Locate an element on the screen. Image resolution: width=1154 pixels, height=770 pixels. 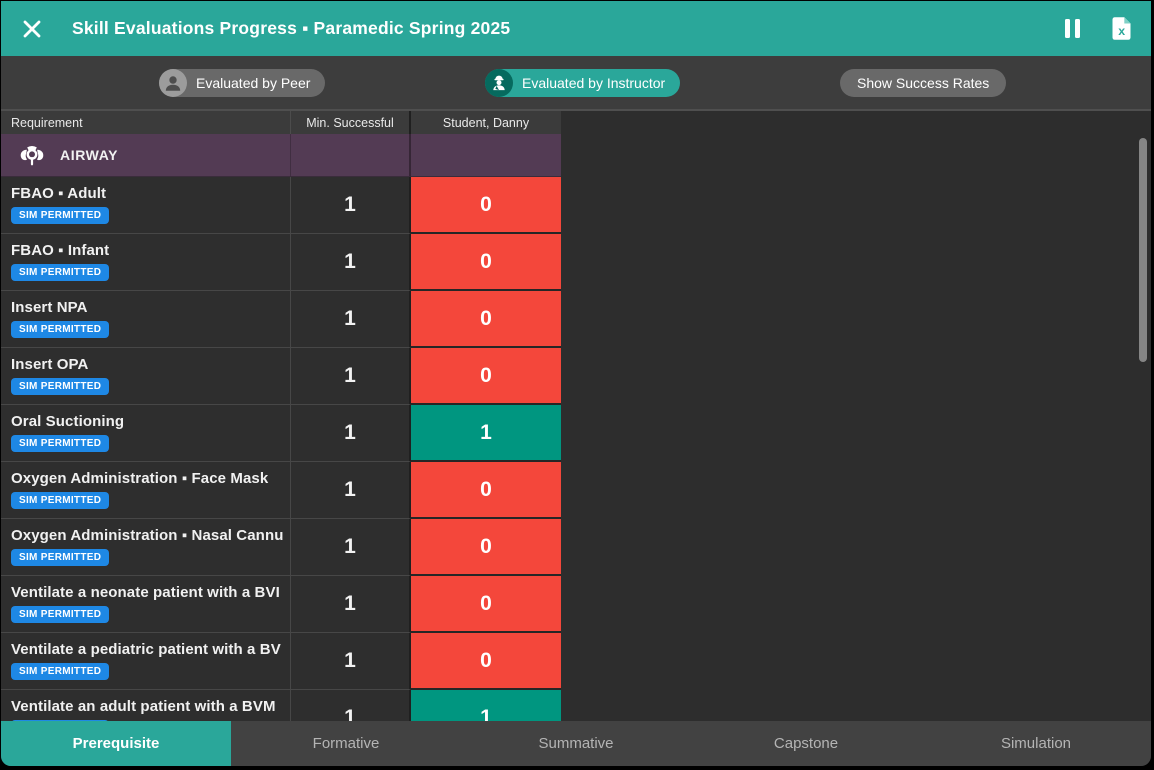
table-row: FBAO ▪ Adult SIM PERMITTED 1 0 is located at coordinates (281, 205).